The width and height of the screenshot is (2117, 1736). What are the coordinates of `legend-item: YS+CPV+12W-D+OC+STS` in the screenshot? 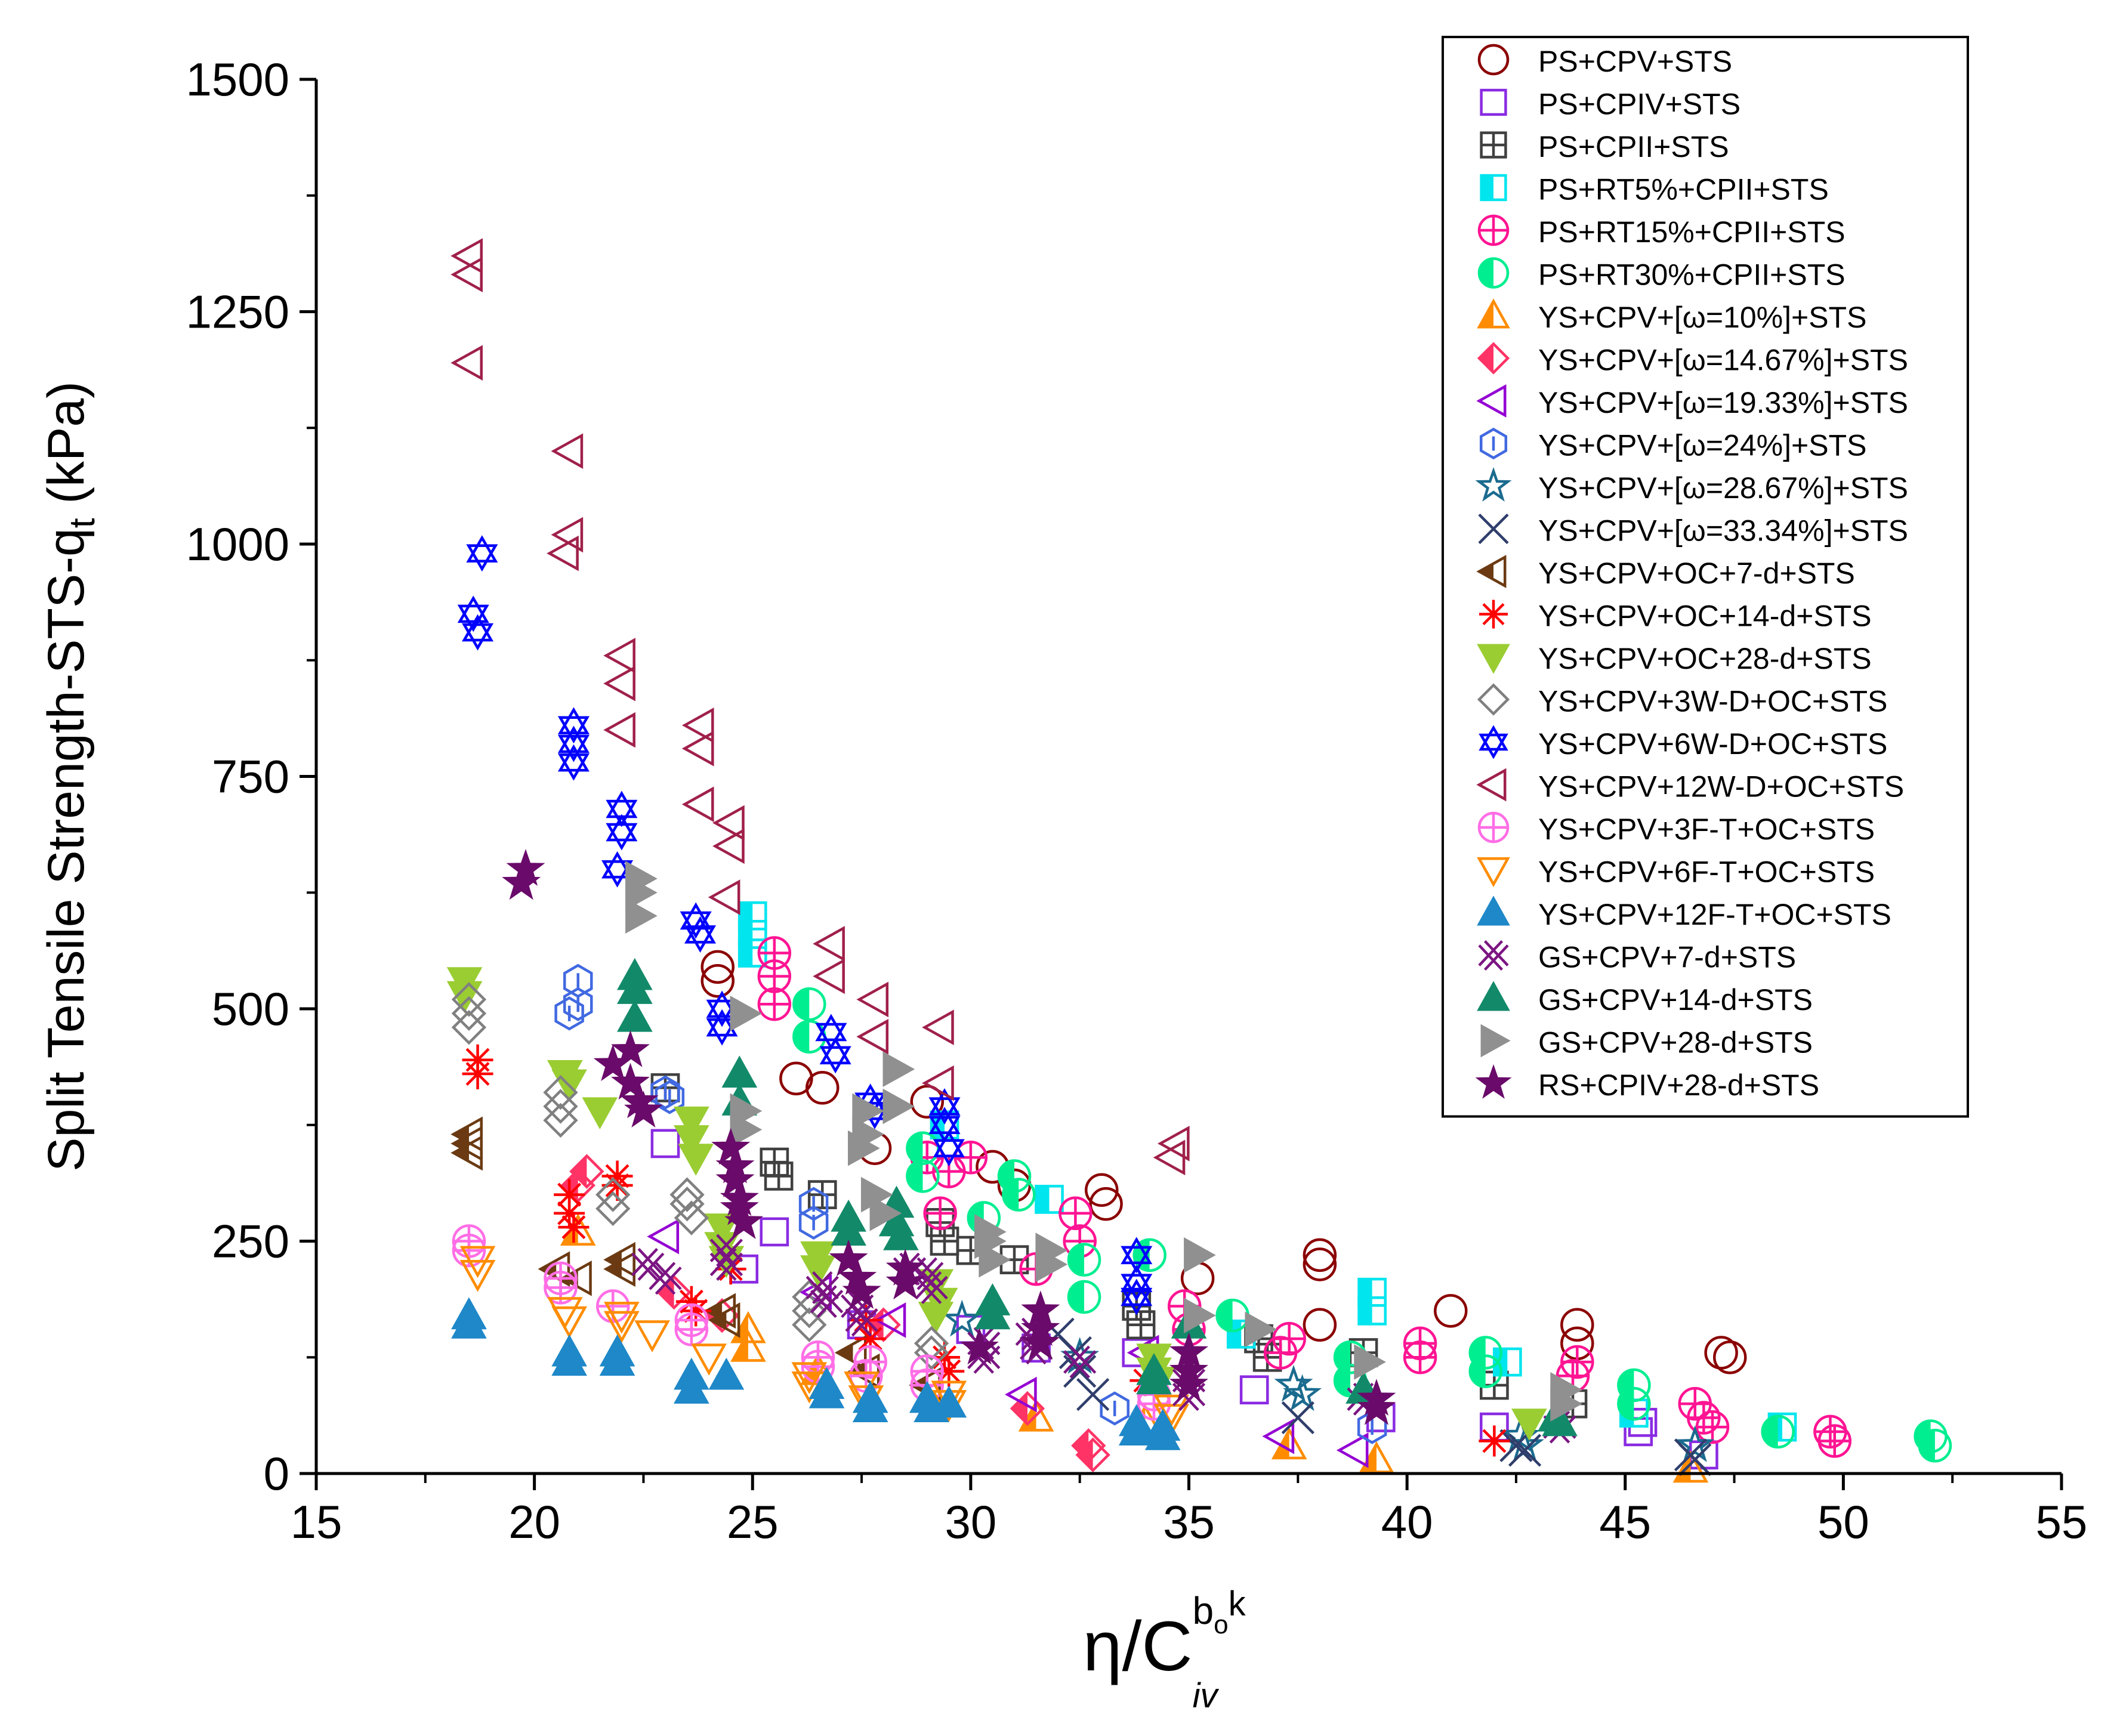 It's located at (1690, 786).